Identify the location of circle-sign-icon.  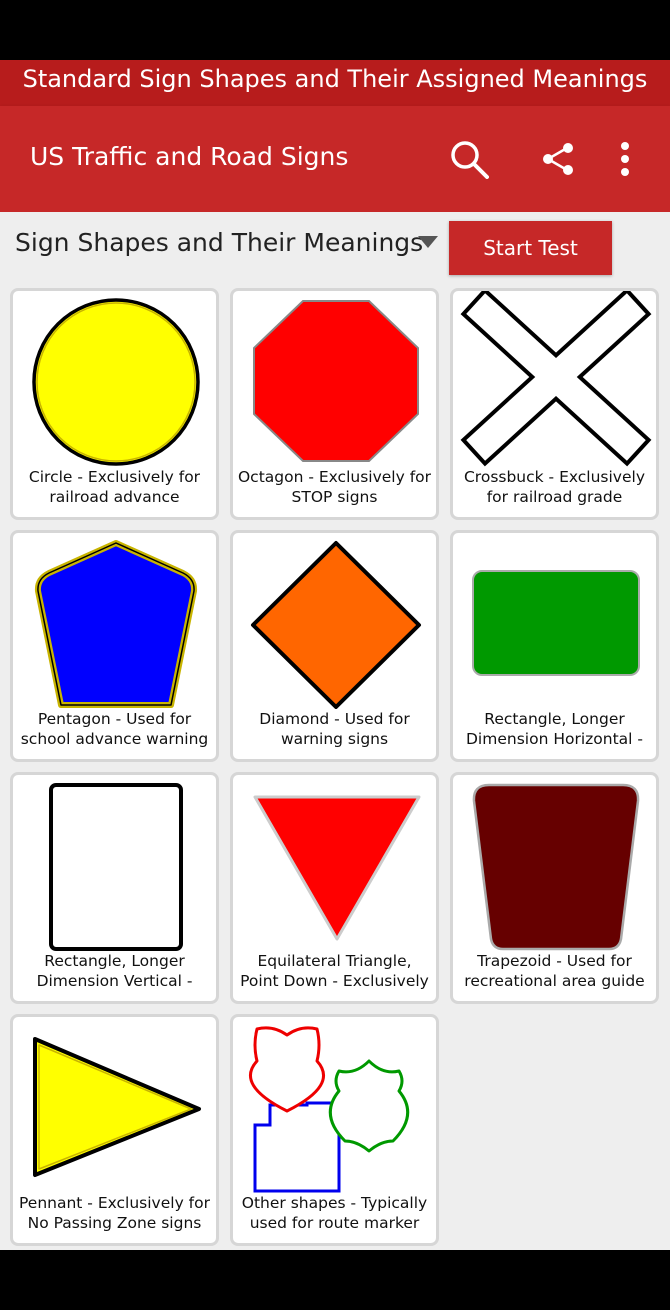
(116, 382).